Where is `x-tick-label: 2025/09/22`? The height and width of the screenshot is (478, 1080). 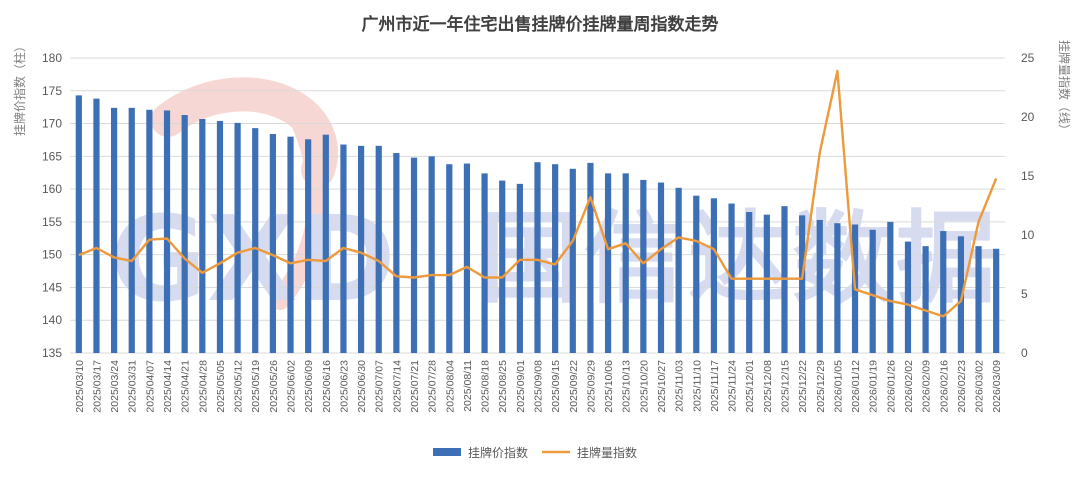
x-tick-label: 2025/09/22 is located at coordinates (574, 386).